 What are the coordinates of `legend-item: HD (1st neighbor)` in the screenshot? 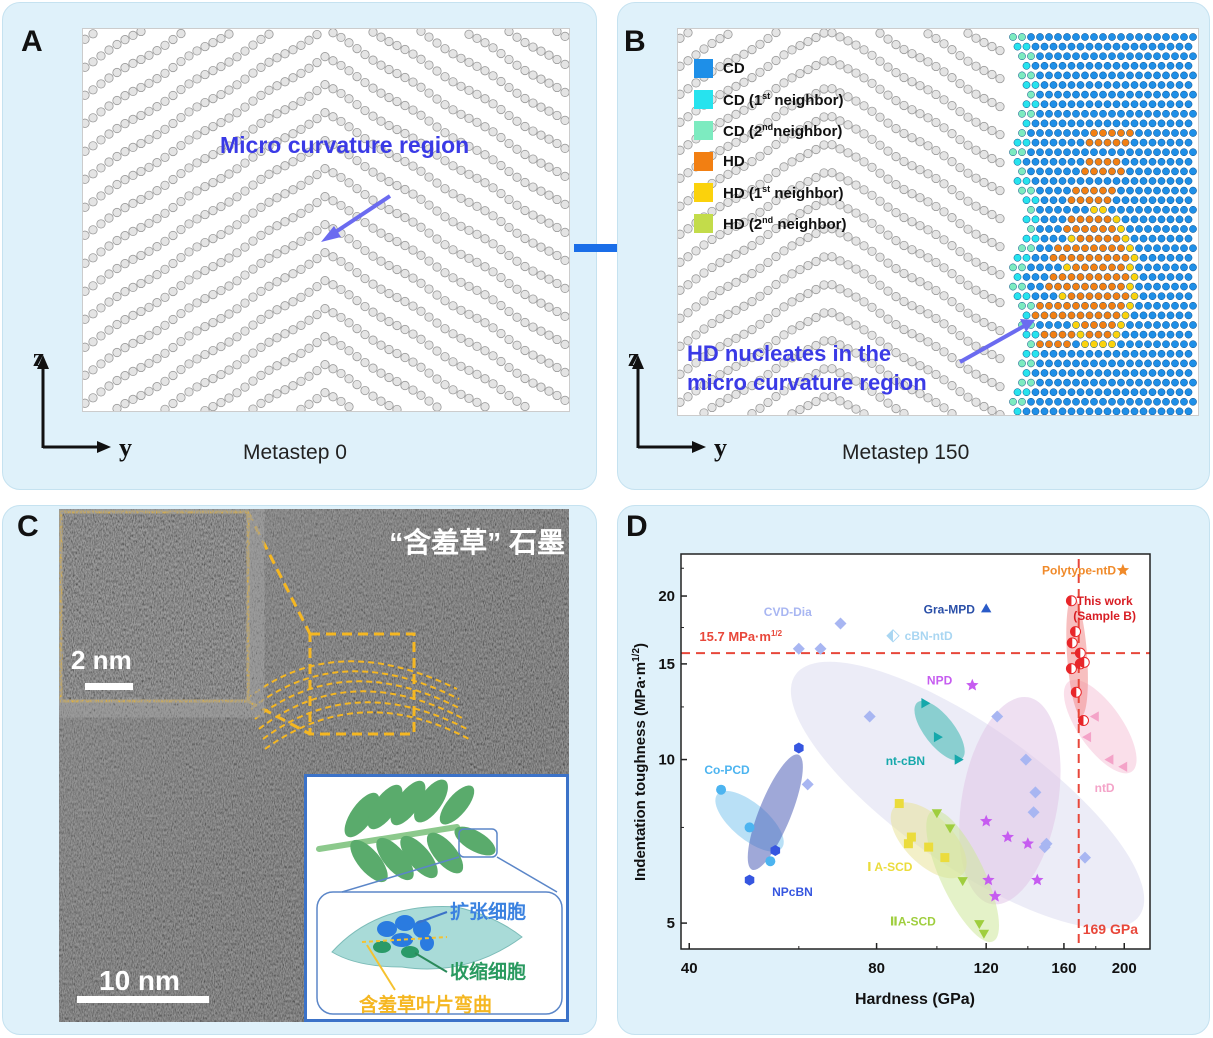 It's located at (770, 192).